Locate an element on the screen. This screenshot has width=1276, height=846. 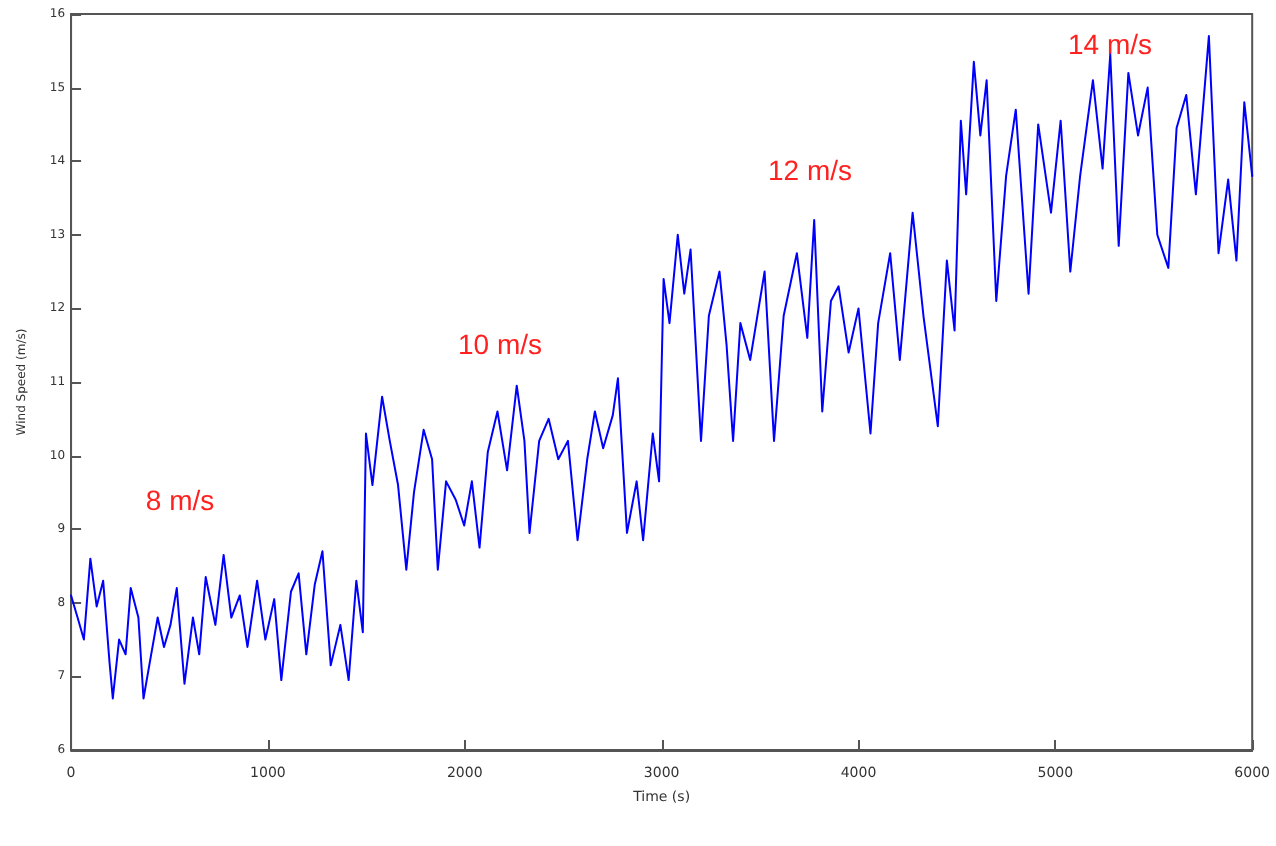
annotation: 14 m/s is located at coordinates (1110, 44).